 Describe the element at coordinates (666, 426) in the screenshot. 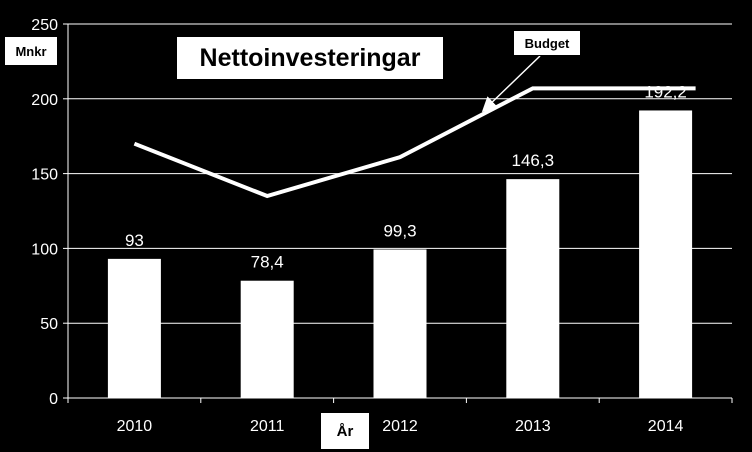

I see `x-tick-label: 2014` at that location.